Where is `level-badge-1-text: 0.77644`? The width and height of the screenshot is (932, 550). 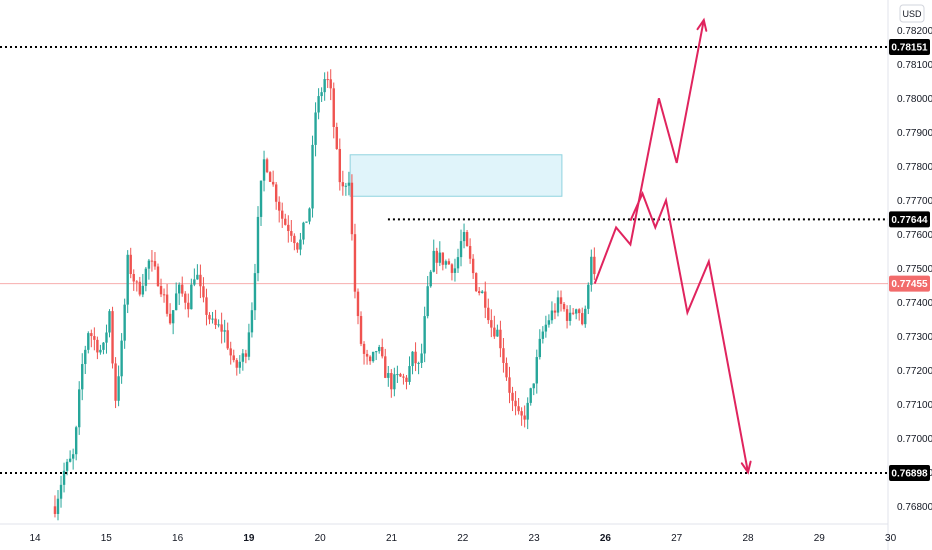 level-badge-1-text: 0.77644 is located at coordinates (909, 220).